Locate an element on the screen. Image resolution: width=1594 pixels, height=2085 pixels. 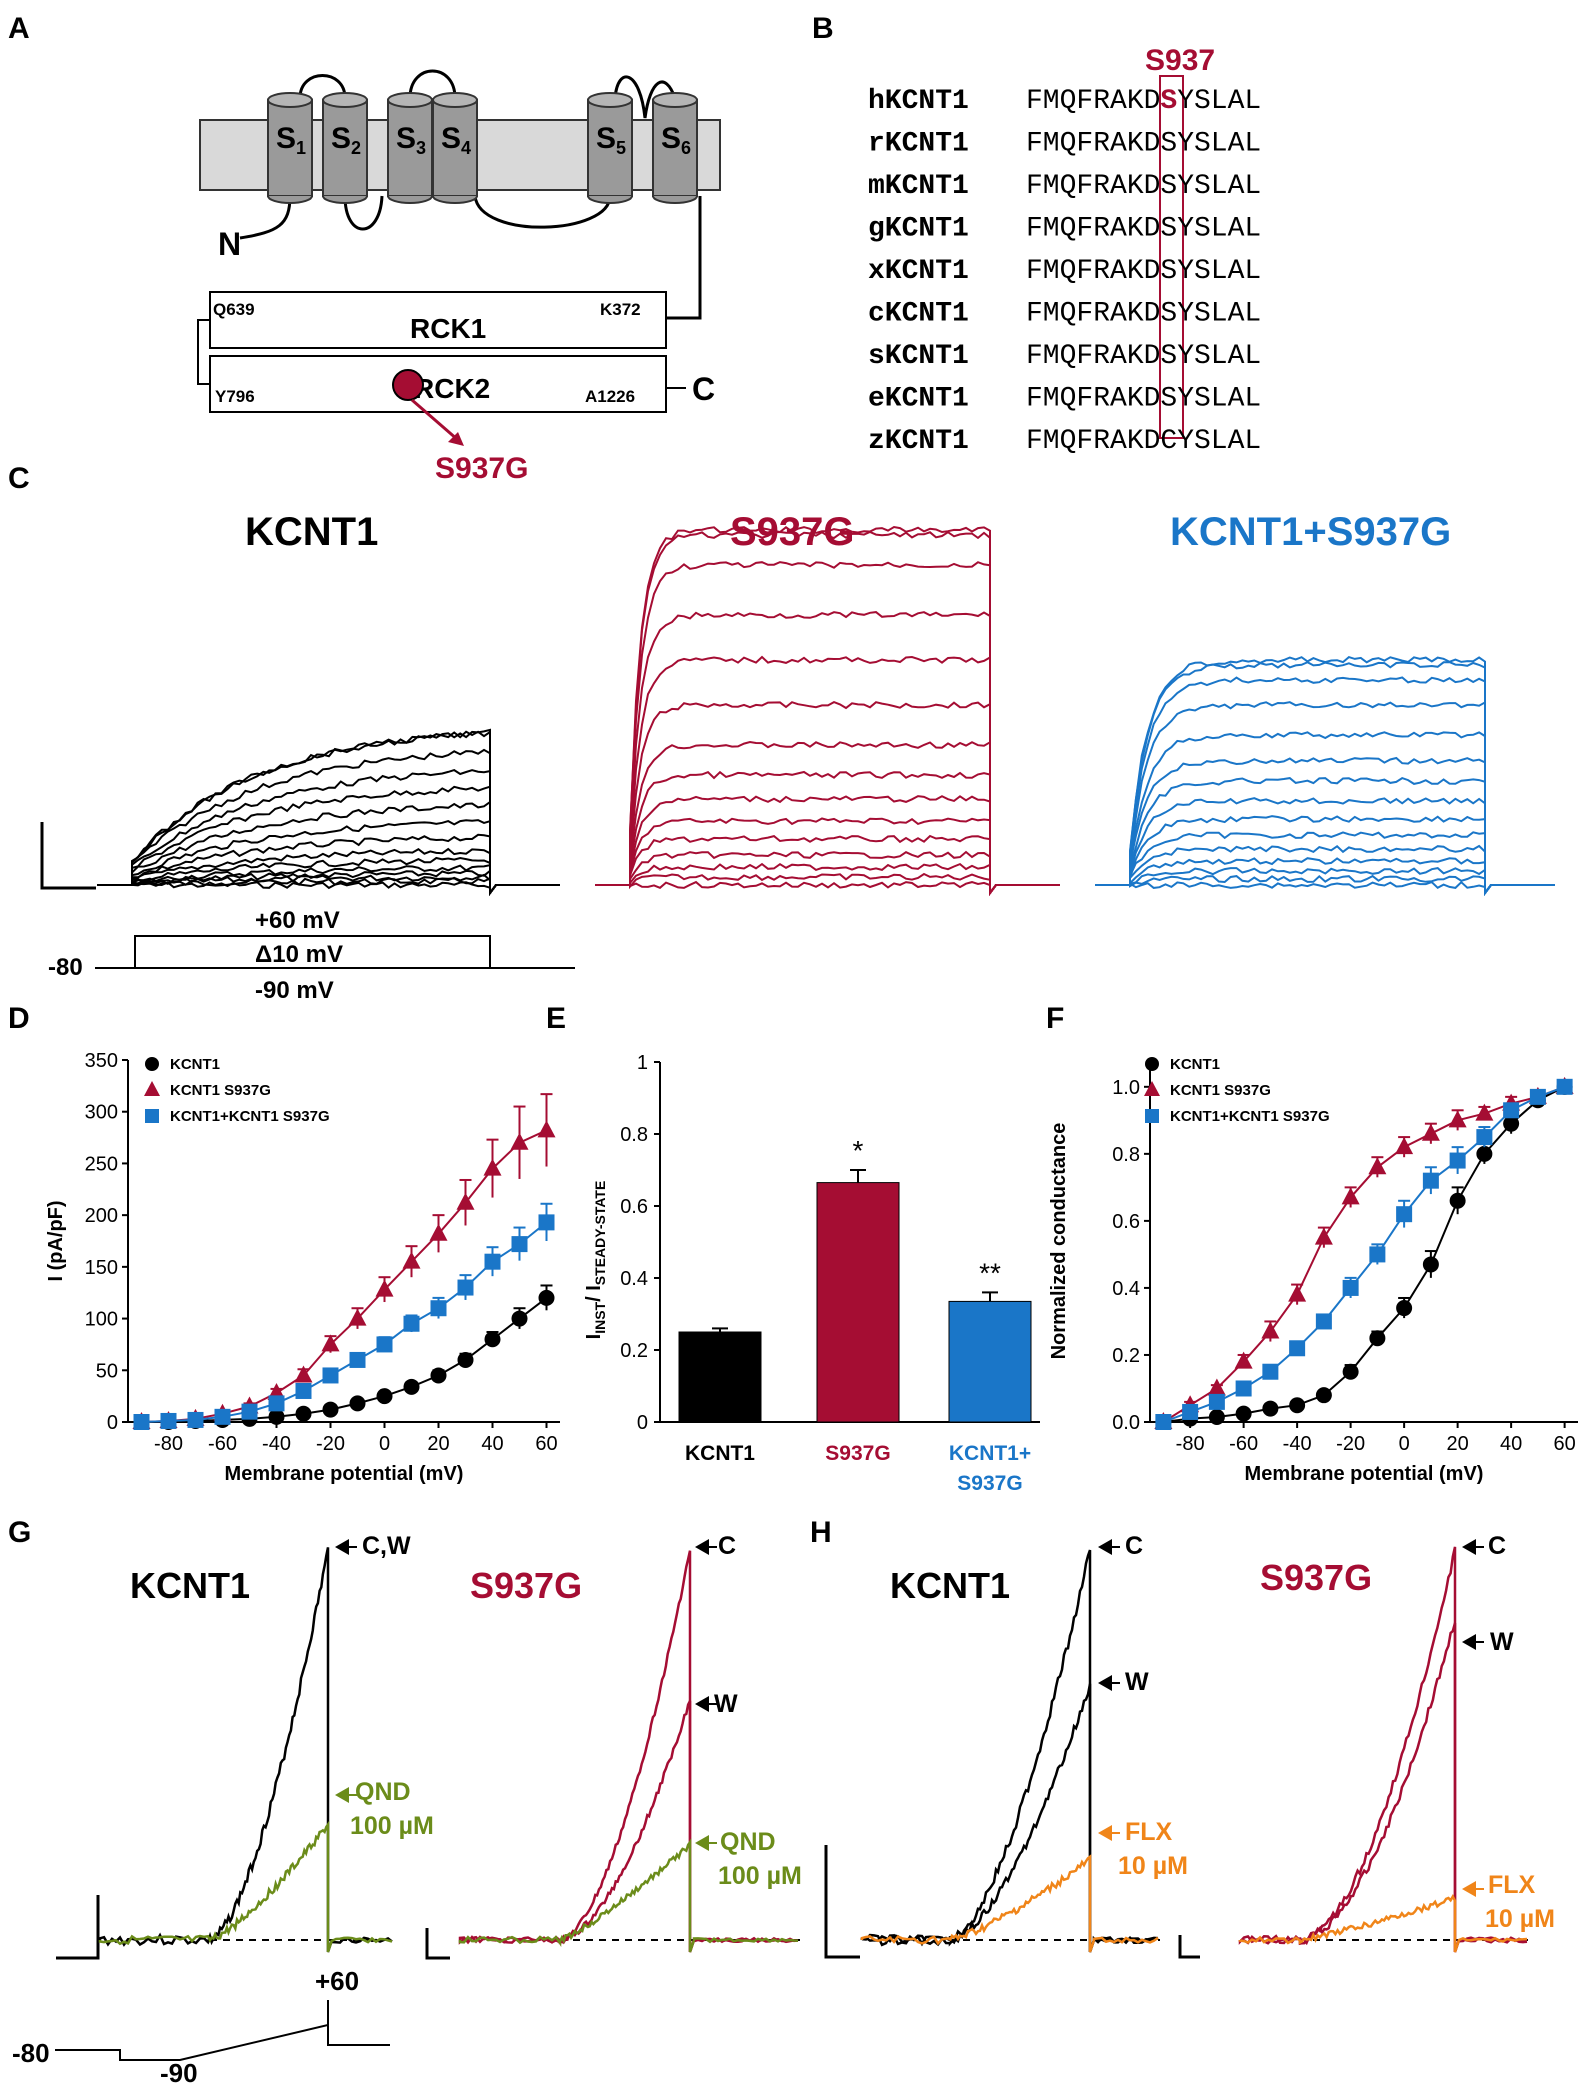
mutation-arrowhead is located at coordinates (456, 439).